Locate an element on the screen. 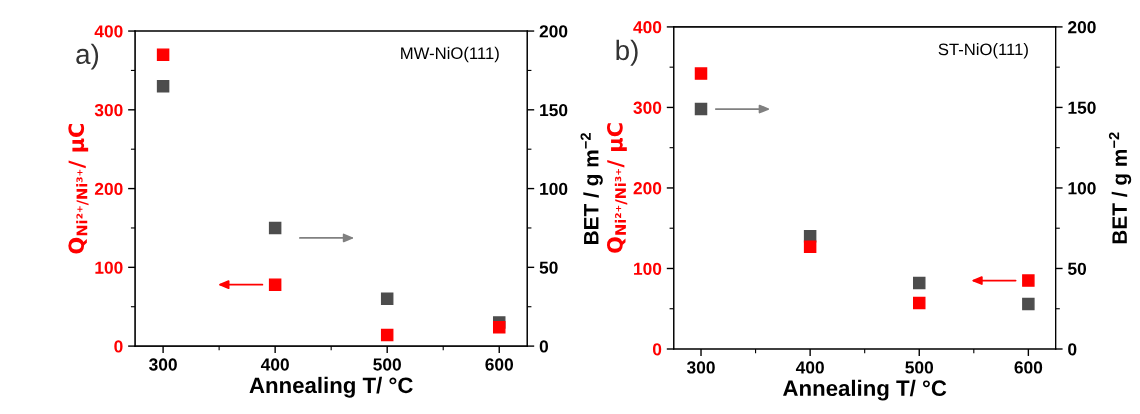 The image size is (1140, 414). annotation: ST-NiO(111) is located at coordinates (983, 51).